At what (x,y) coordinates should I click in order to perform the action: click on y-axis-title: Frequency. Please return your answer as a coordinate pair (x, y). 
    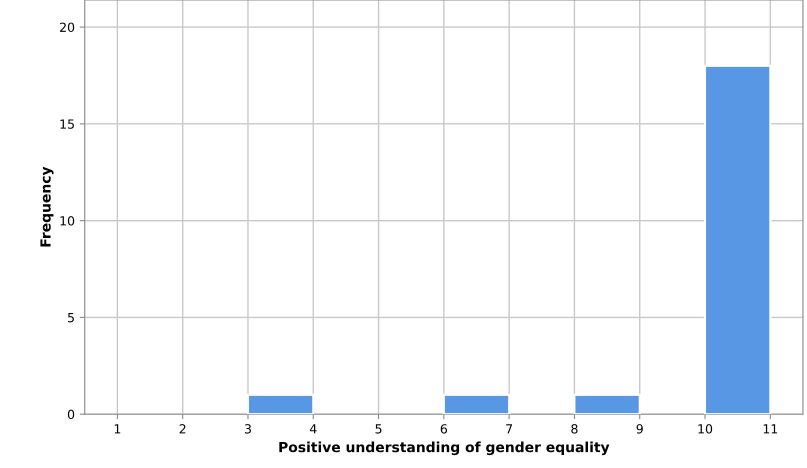
    Looking at the image, I should click on (47, 206).